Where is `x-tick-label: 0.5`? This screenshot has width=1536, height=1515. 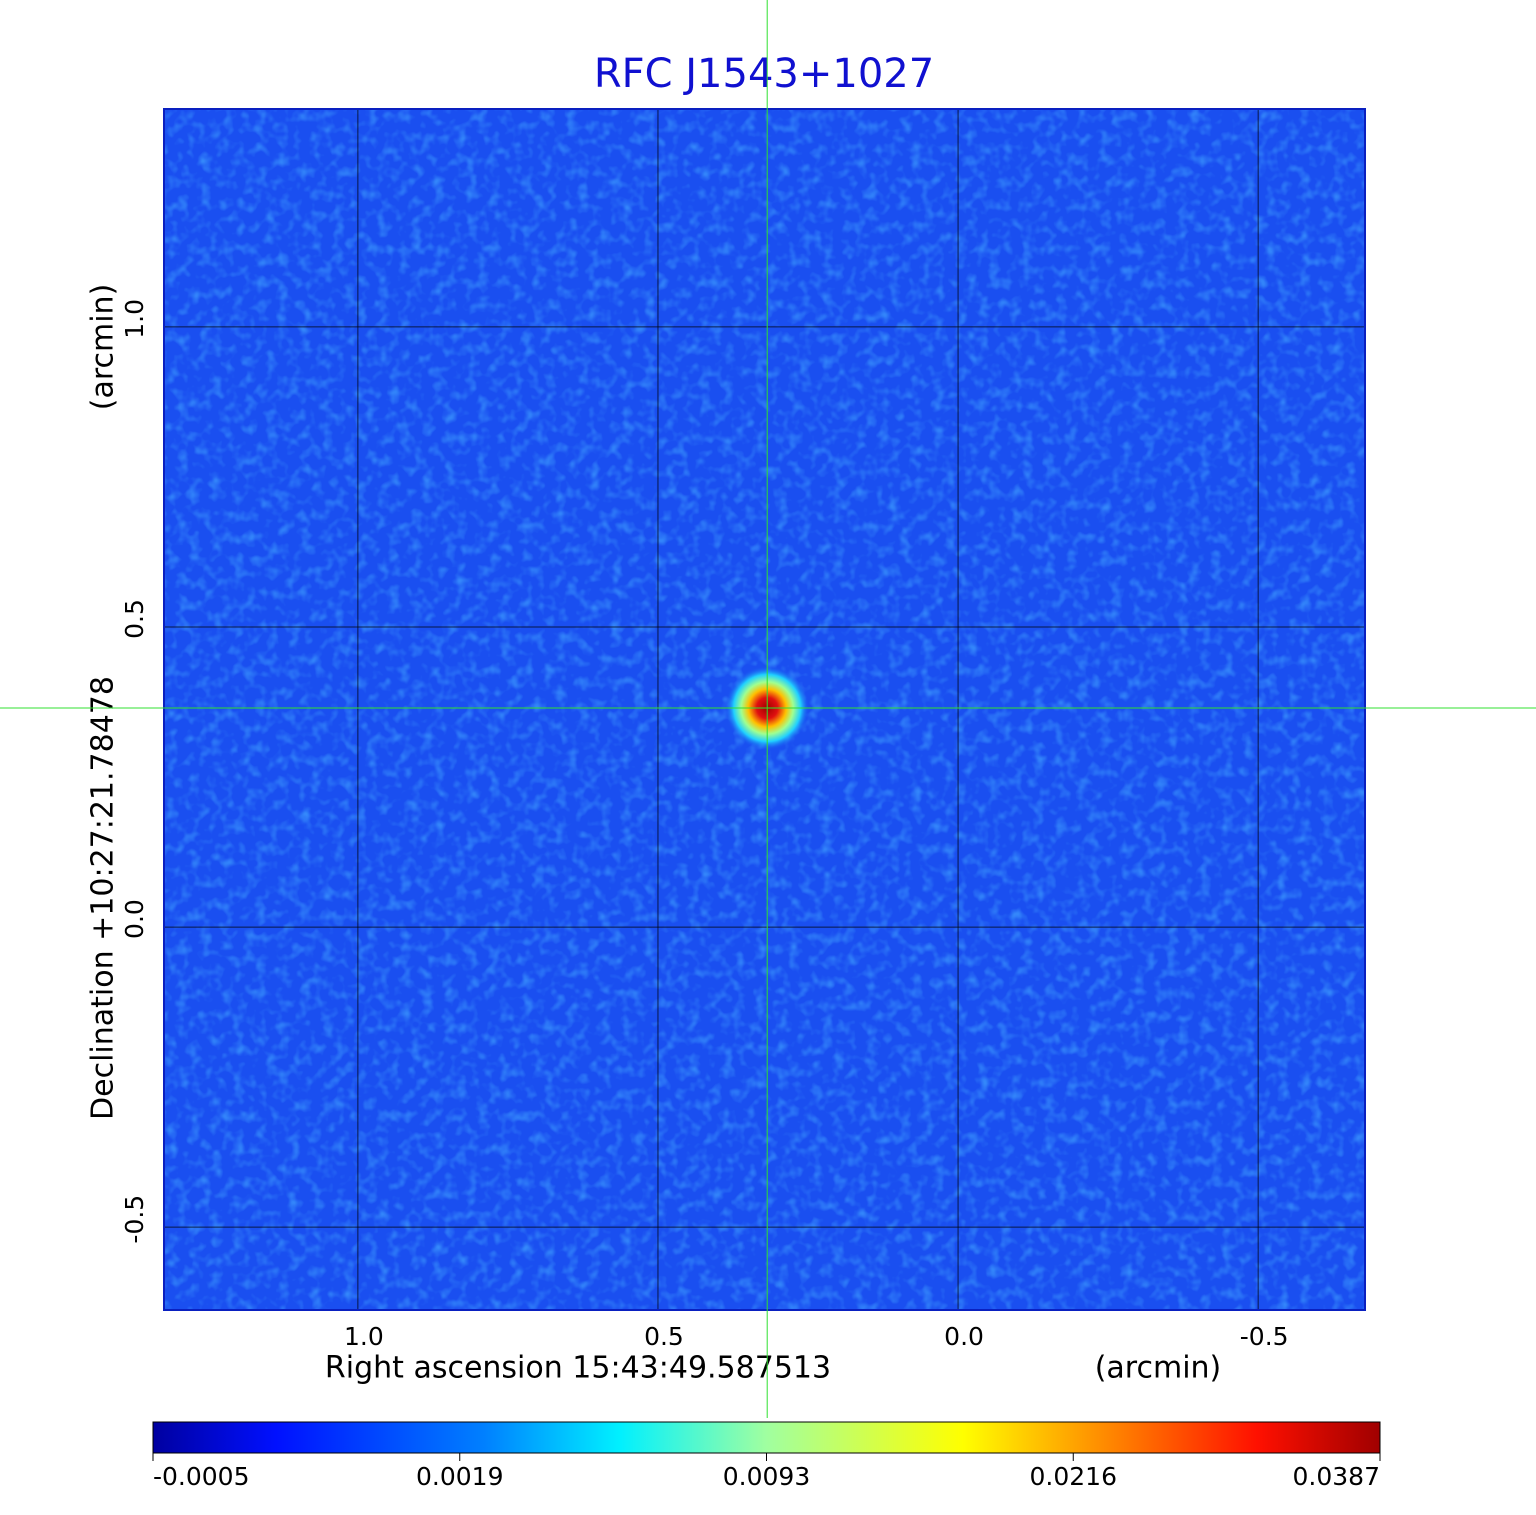
x-tick-label: 0.5 is located at coordinates (664, 1336).